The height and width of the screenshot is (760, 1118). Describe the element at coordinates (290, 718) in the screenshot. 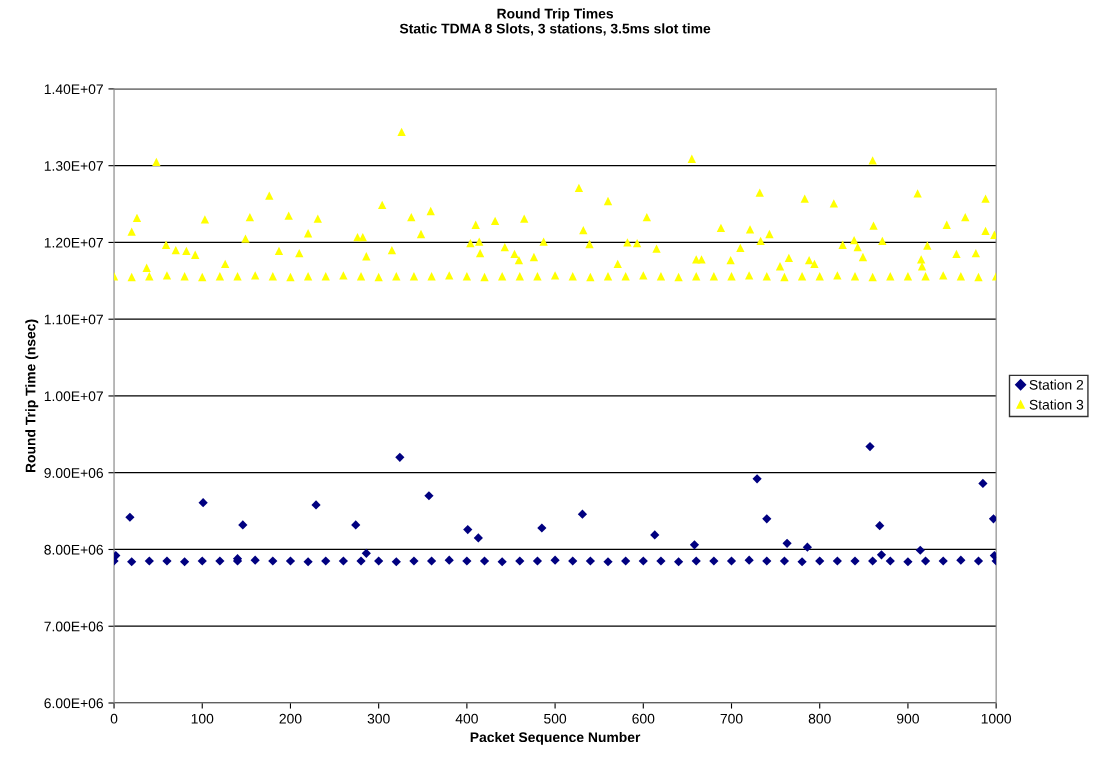

I see `x-tick-label: 200` at that location.